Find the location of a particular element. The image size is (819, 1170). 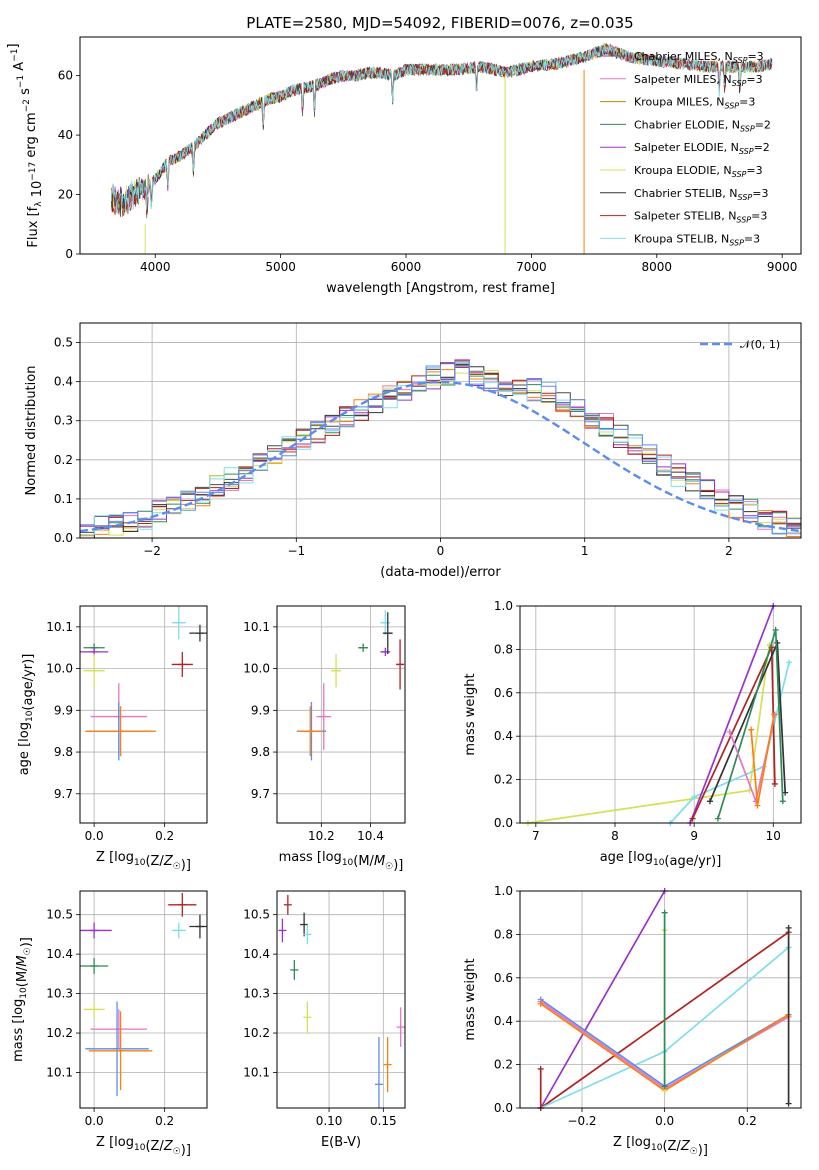

legend-label: Chabrier ELODIE, NSSP=2 is located at coordinates (702, 125).